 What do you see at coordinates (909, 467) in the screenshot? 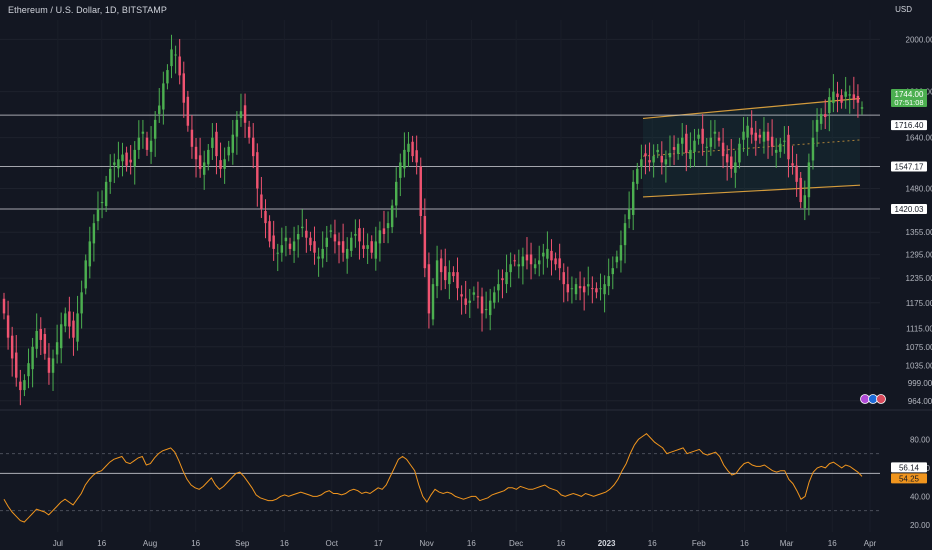
I see `indicator-tag-label: 56.14` at bounding box center [909, 467].